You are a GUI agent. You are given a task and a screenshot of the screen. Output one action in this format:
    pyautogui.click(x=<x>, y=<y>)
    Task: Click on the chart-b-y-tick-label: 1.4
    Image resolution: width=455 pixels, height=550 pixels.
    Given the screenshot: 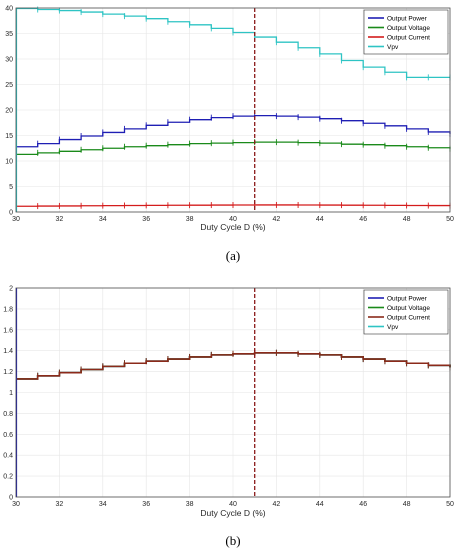 What is the action you would take?
    pyautogui.click(x=8, y=351)
    